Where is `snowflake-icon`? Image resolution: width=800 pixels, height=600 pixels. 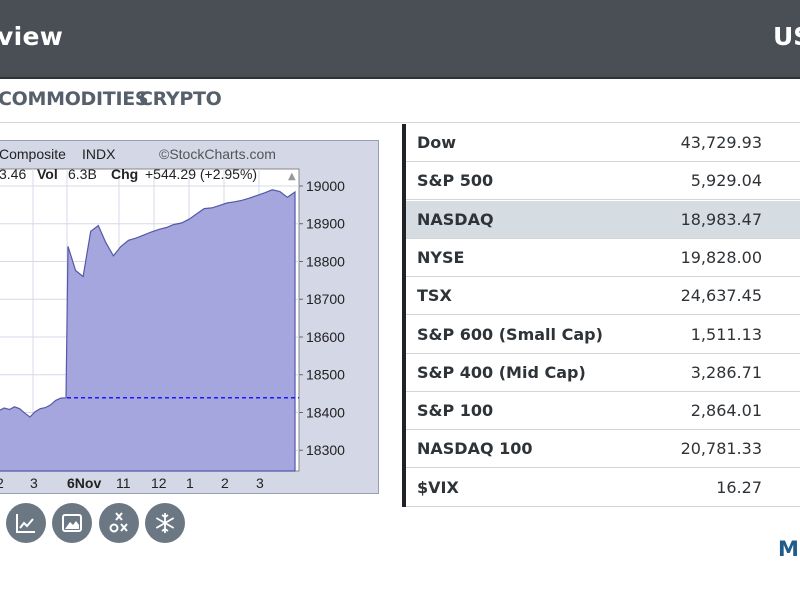 snowflake-icon is located at coordinates (165, 523).